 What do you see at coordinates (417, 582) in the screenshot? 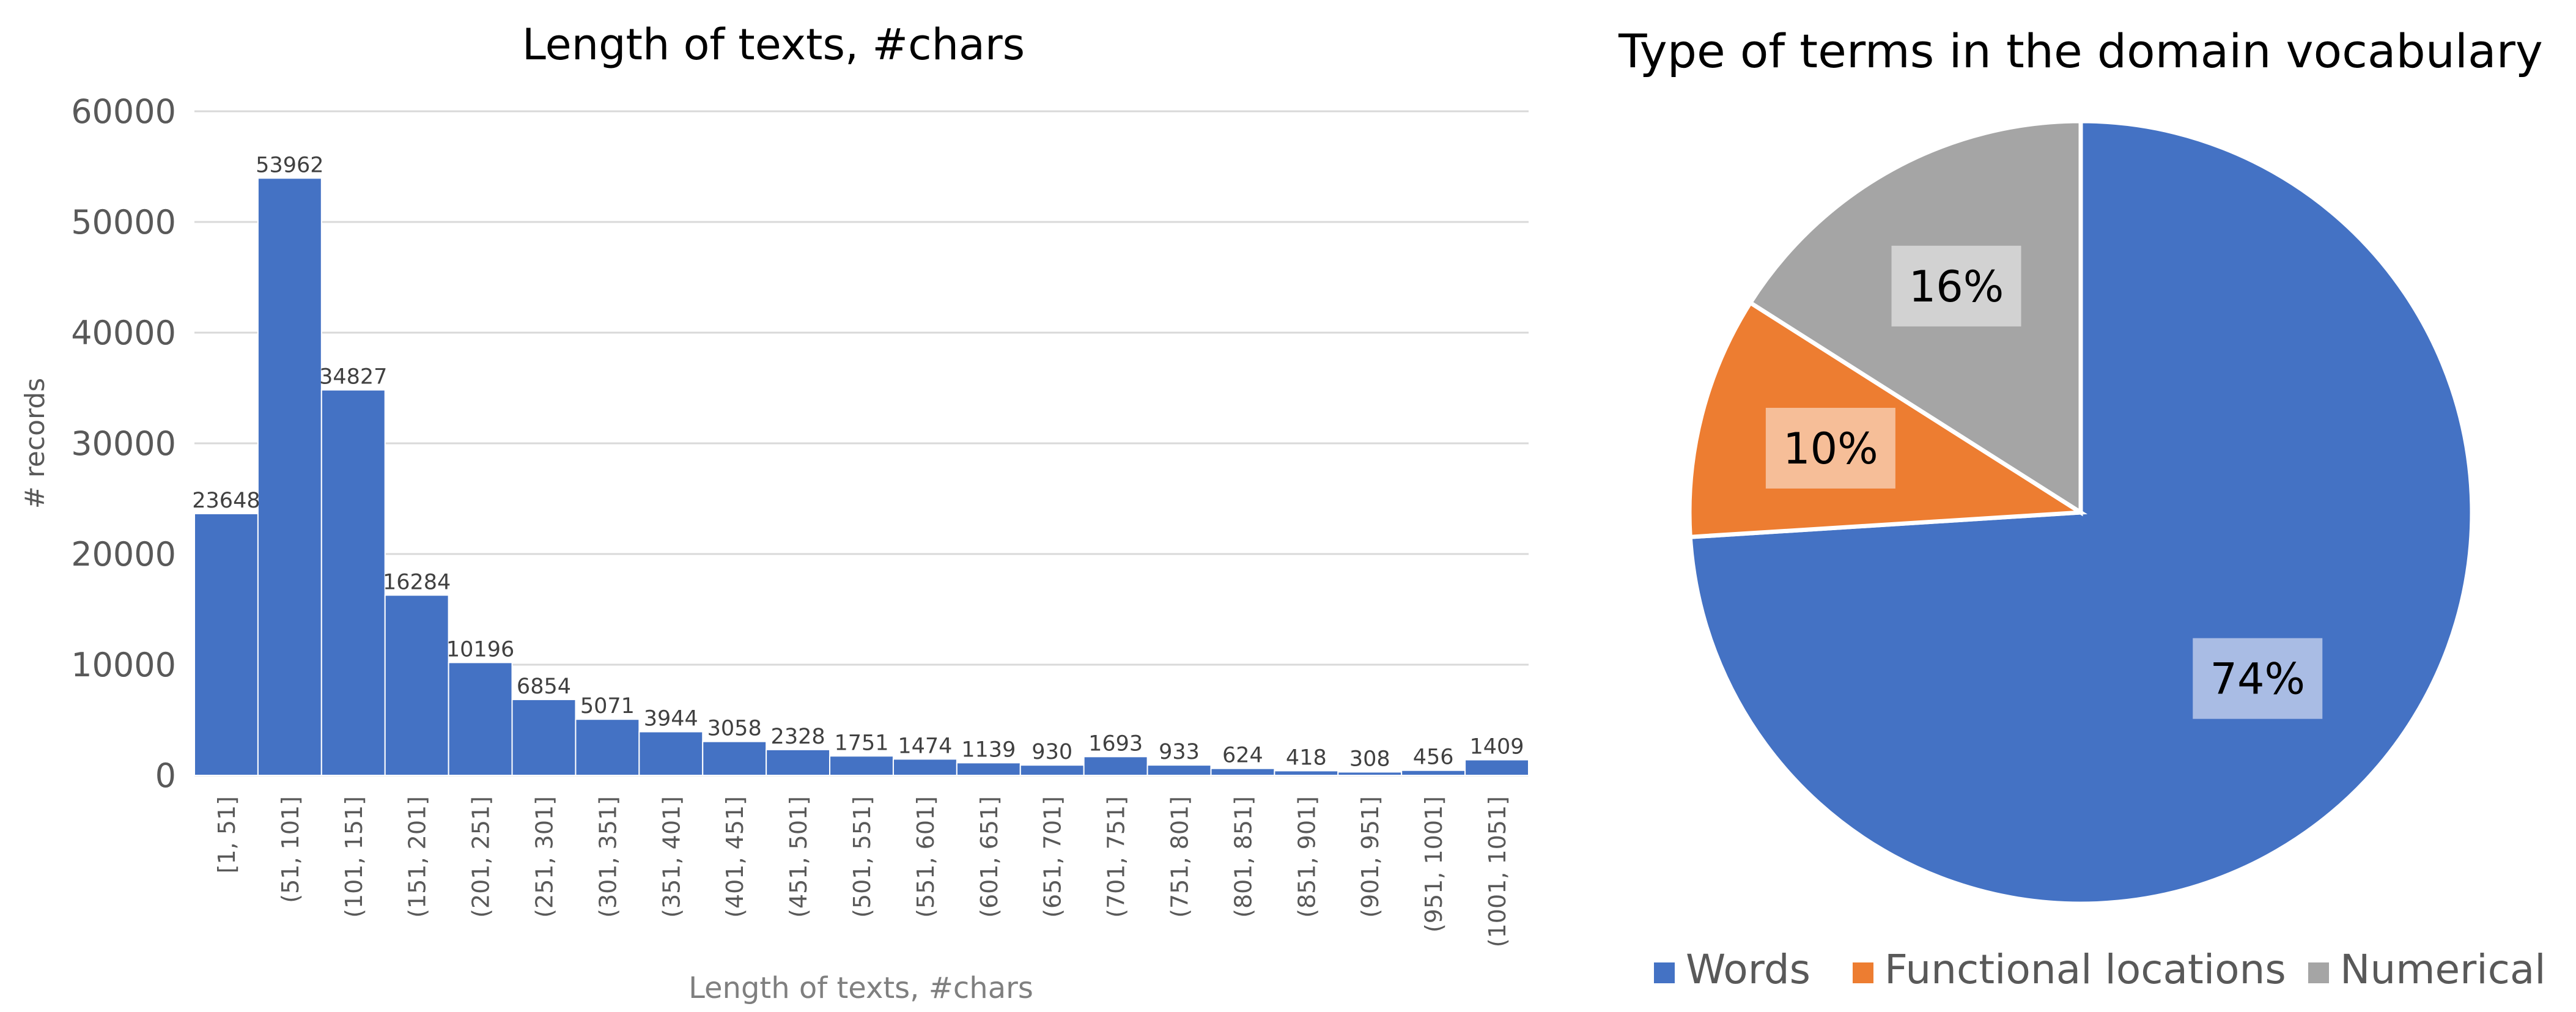
I see `bar-data-label: 16284` at bounding box center [417, 582].